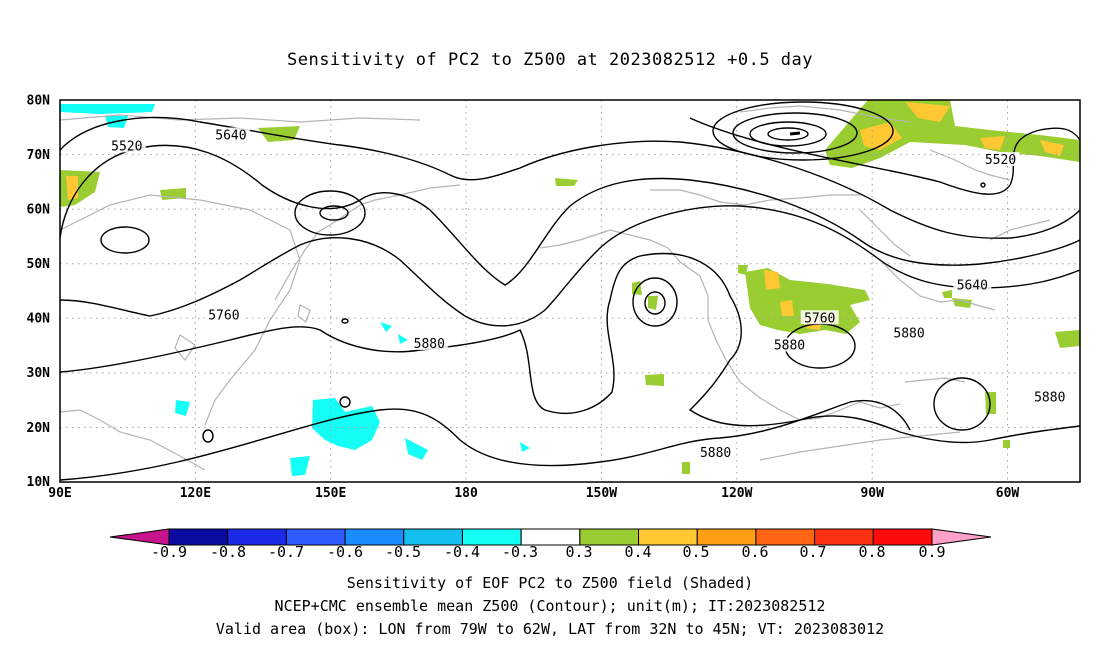 This screenshot has height=650, width=1100. What do you see at coordinates (462, 552) in the screenshot?
I see `colorbar-label: -0.4` at bounding box center [462, 552].